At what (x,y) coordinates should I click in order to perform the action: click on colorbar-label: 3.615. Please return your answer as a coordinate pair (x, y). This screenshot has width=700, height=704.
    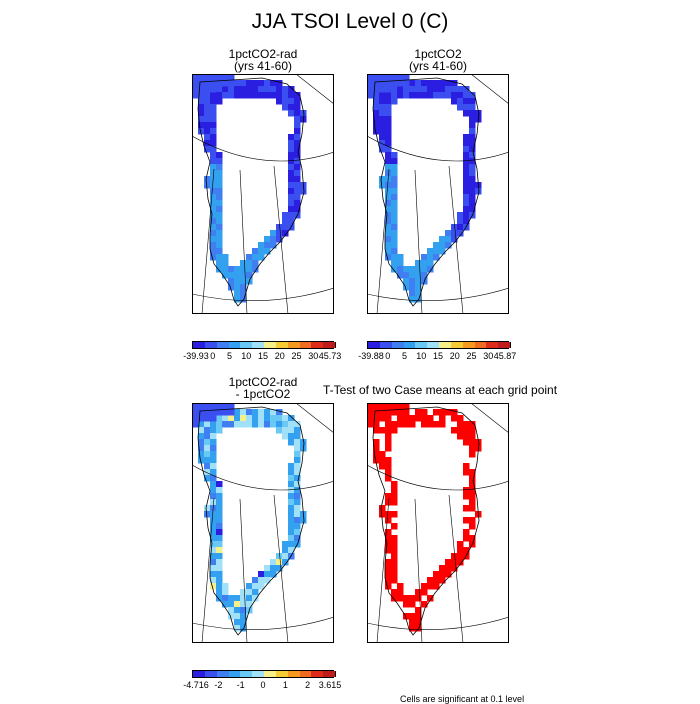
    Looking at the image, I should click on (330, 685).